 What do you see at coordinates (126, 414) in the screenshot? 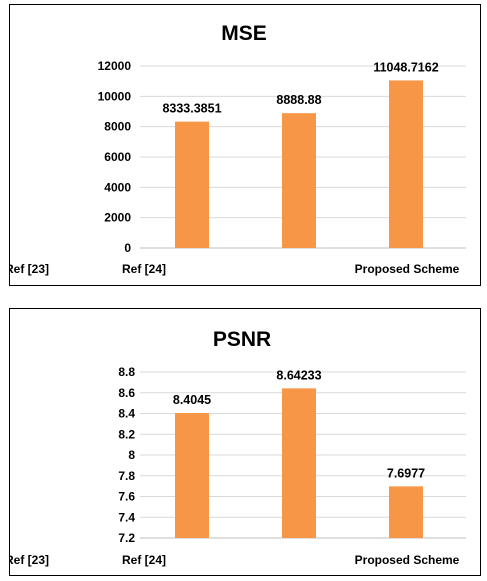
I see `psnr-y-tick-label: 8.4` at bounding box center [126, 414].